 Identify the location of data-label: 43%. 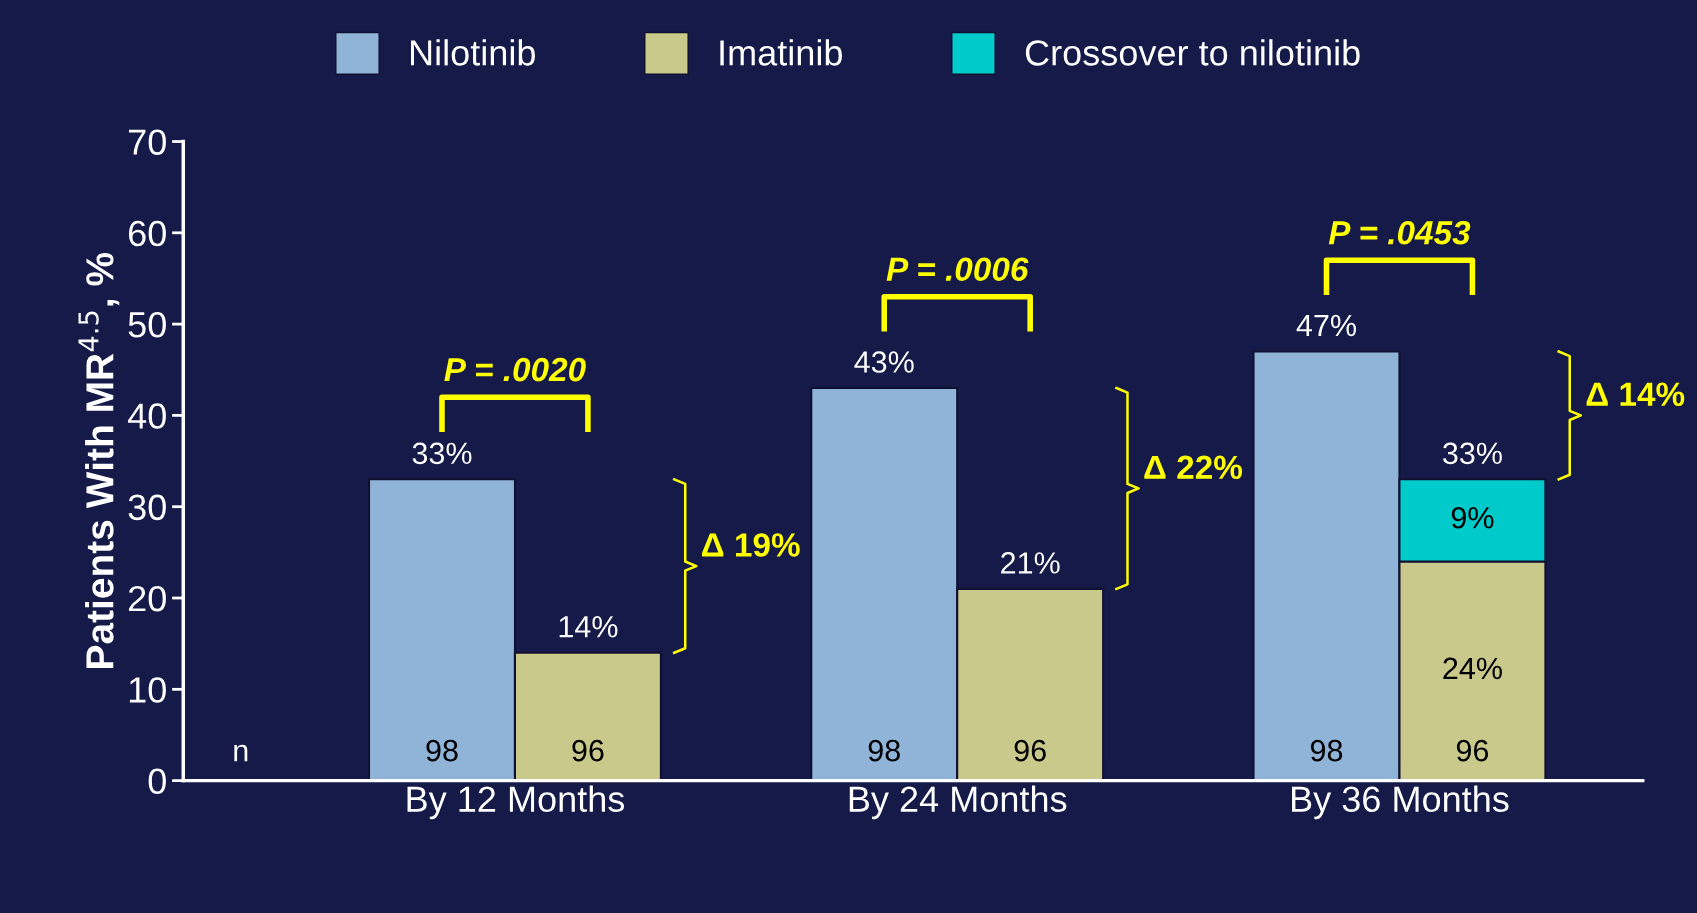
(884, 362).